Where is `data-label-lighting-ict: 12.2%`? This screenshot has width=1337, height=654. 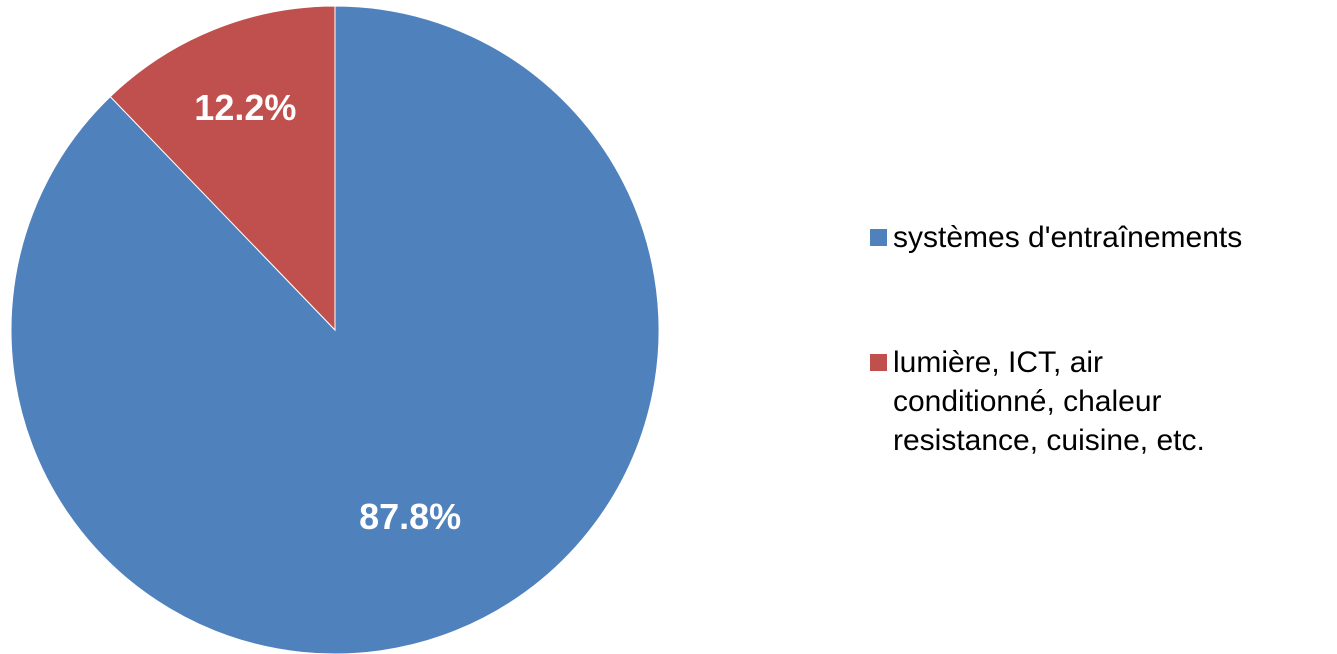 data-label-lighting-ict: 12.2% is located at coordinates (245, 107).